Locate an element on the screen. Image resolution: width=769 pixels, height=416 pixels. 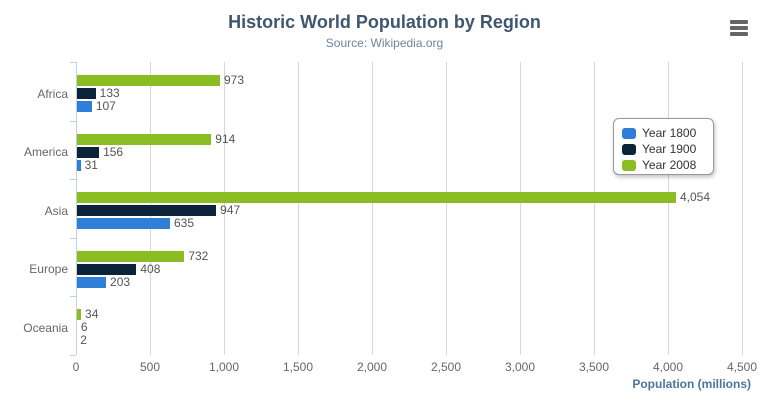
bar-europe-year-1900 is located at coordinates (106, 269).